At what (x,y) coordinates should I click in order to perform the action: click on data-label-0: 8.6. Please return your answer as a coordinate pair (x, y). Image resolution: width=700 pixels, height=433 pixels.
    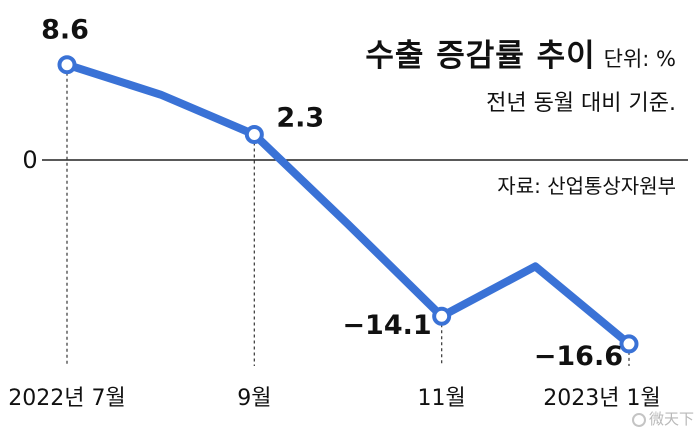
    Looking at the image, I should click on (65, 30).